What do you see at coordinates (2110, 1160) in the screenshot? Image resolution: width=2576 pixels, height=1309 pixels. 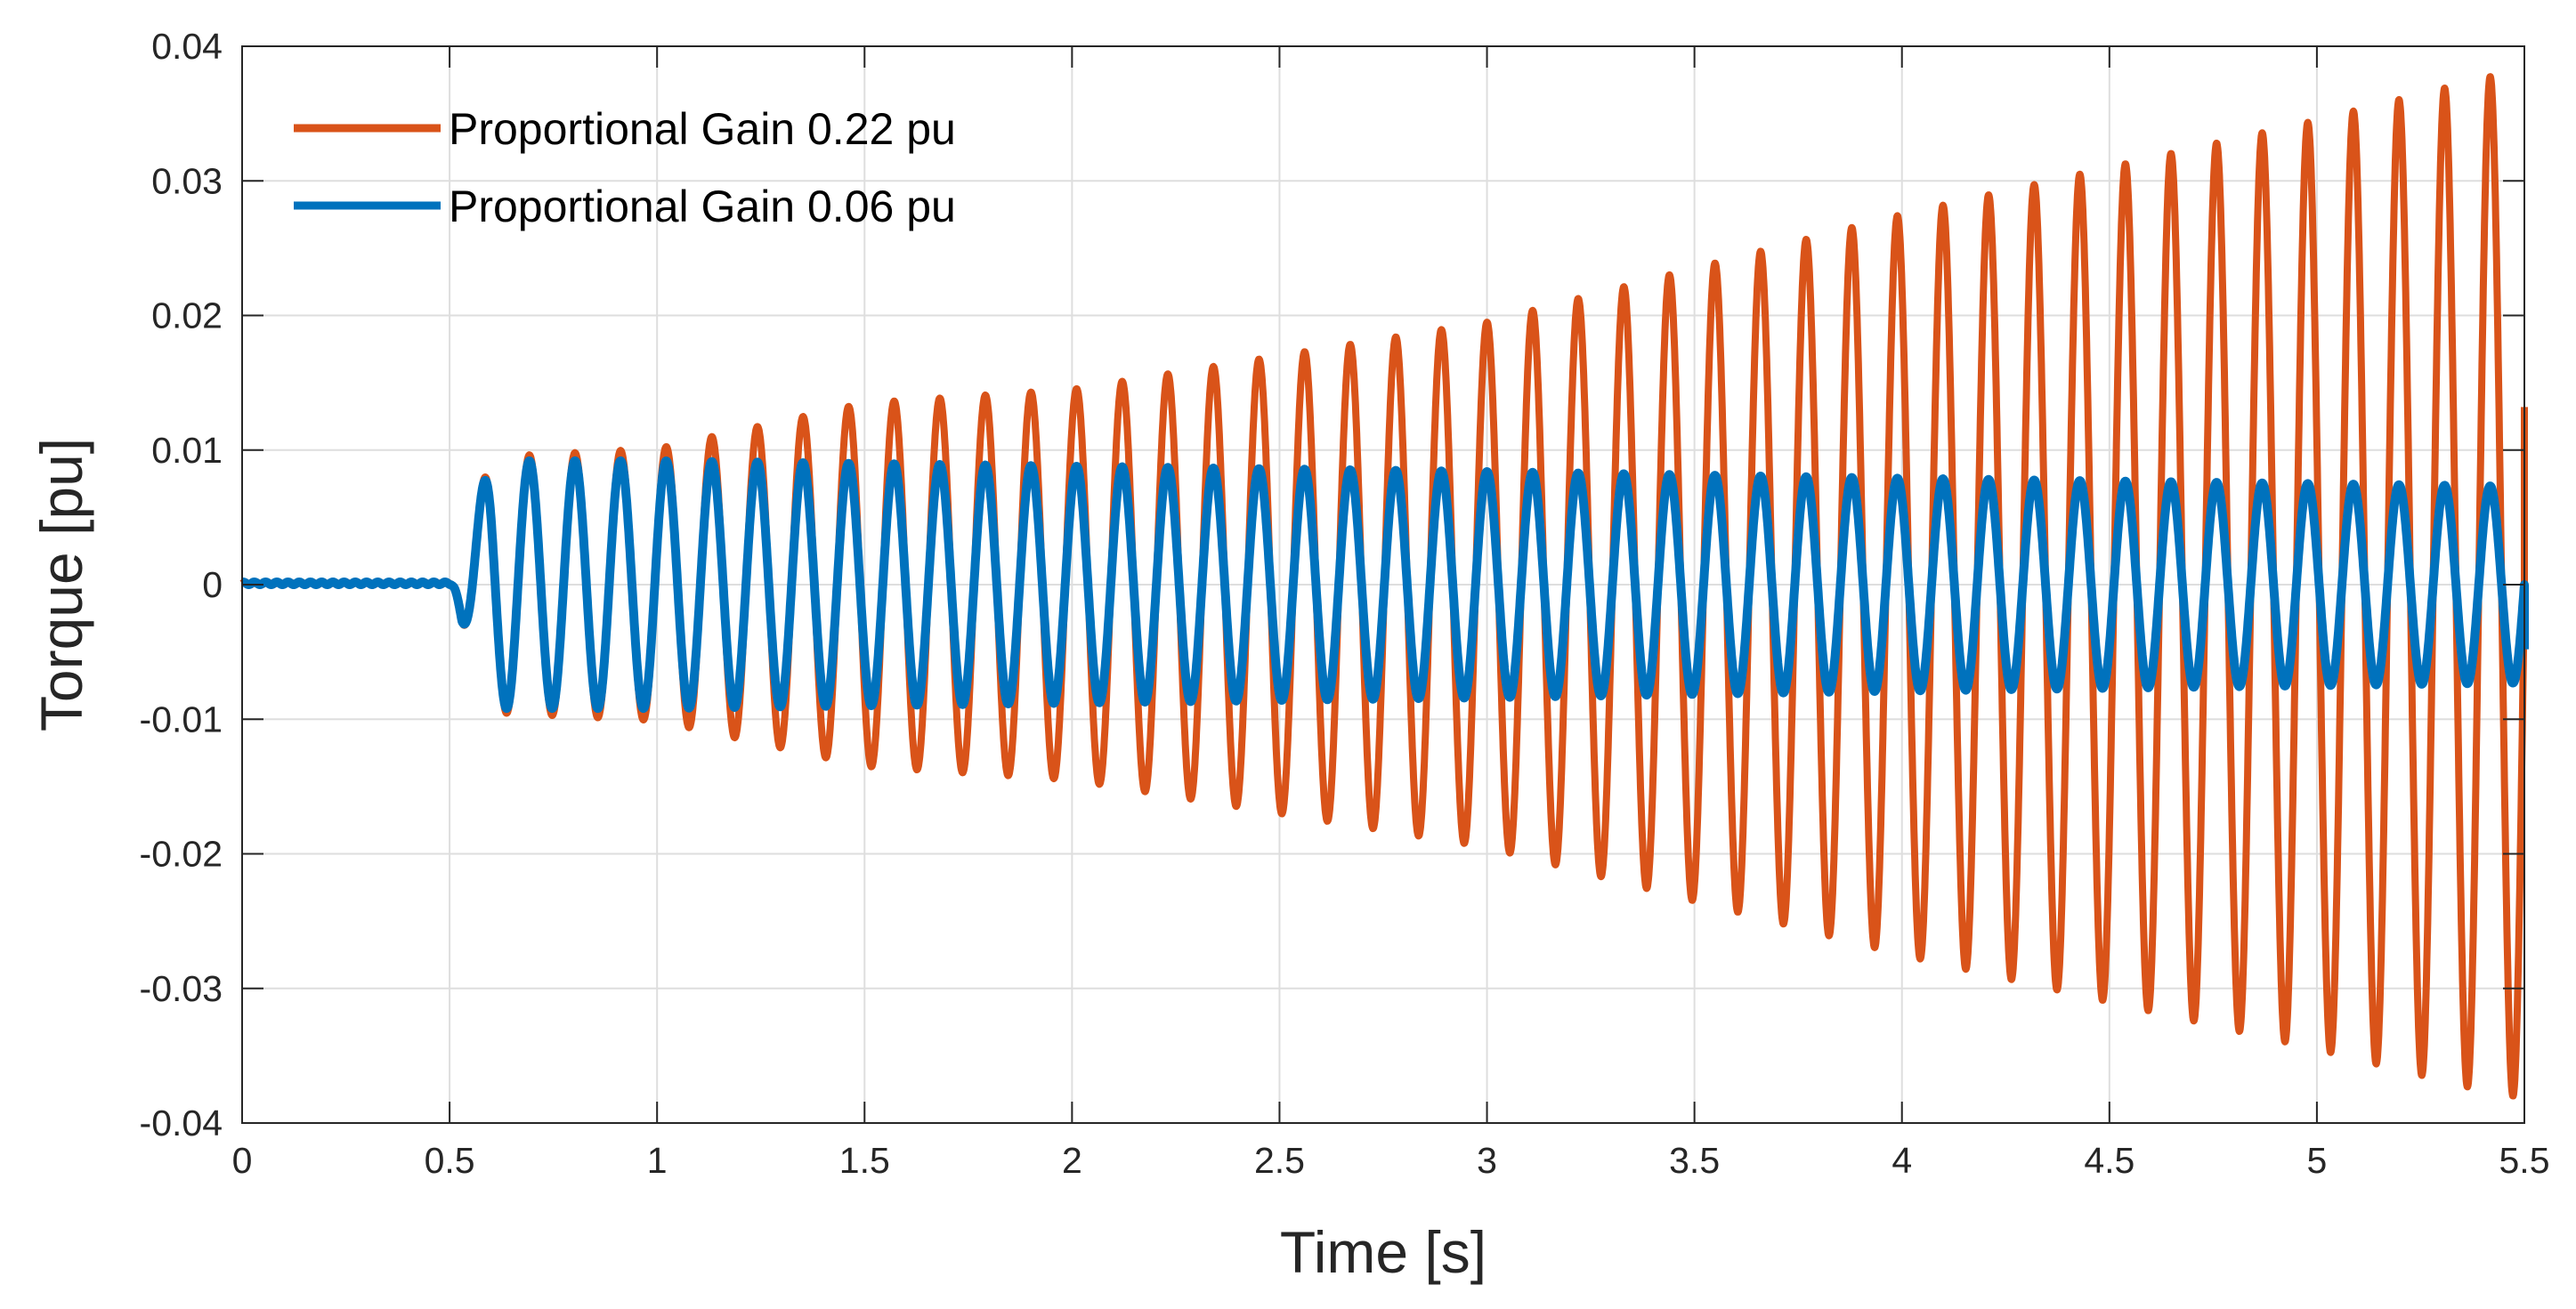 I see `x-tick-label: 4.5` at bounding box center [2110, 1160].